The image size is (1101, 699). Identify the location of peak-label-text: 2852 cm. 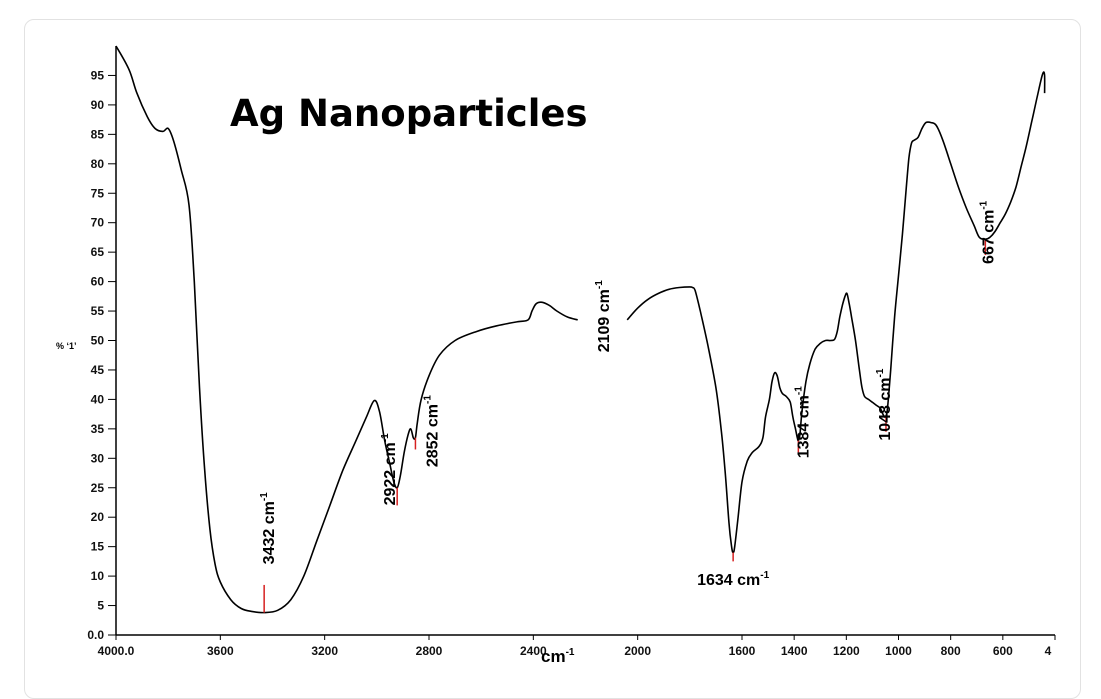
(432, 435).